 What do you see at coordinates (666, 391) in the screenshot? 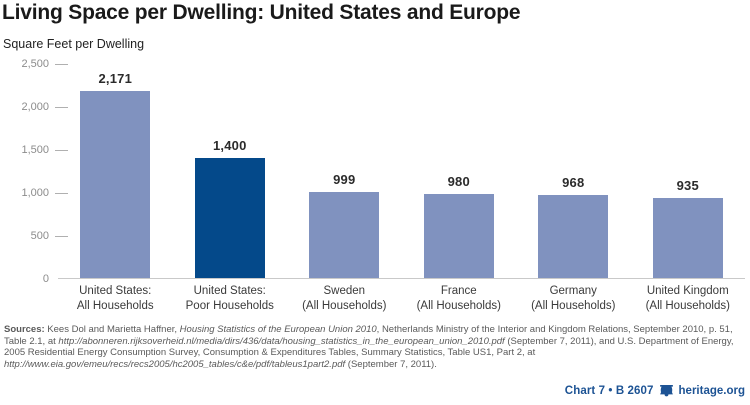
I see `heritage-bell-icon` at bounding box center [666, 391].